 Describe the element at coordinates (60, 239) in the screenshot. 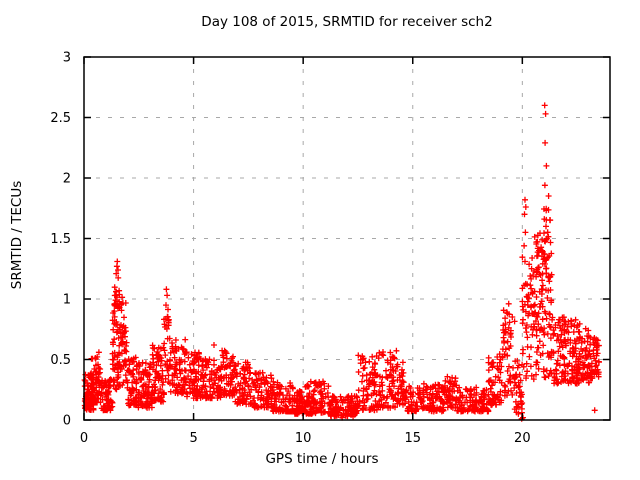

I see `y-tick-label: 1.5` at that location.